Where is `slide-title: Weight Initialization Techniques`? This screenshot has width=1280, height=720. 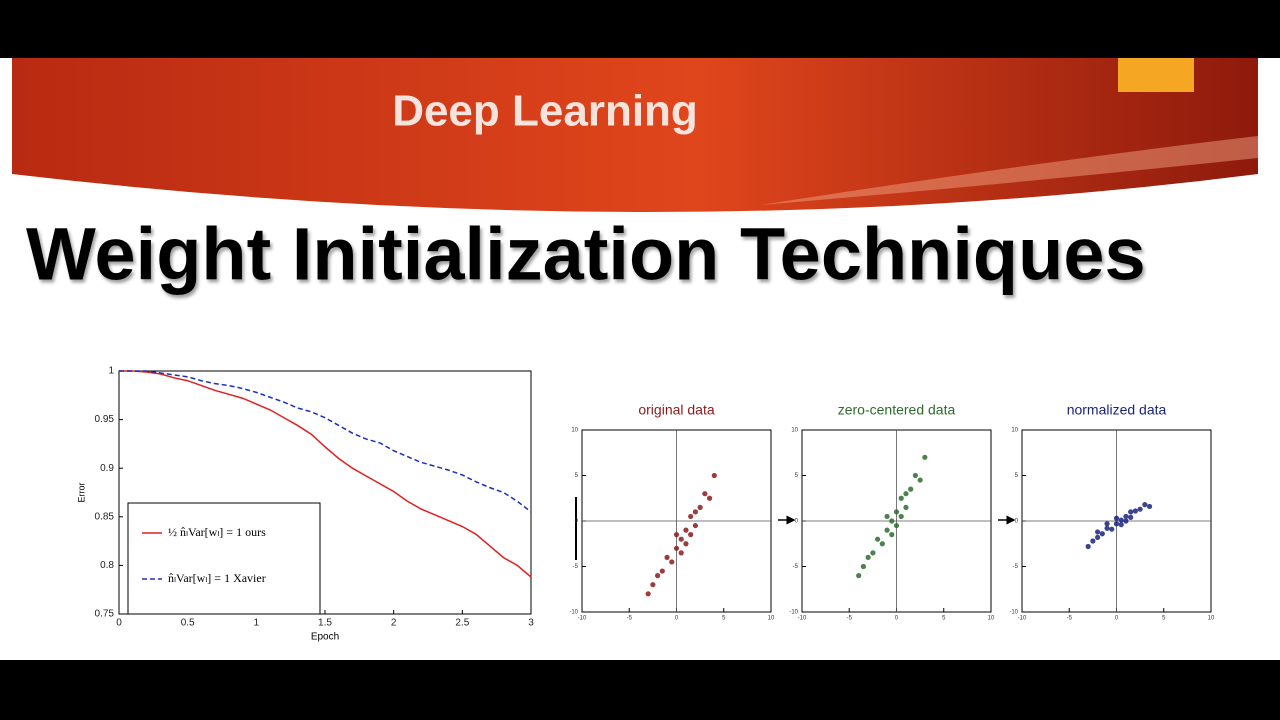 slide-title: Weight Initialization Techniques is located at coordinates (586, 254).